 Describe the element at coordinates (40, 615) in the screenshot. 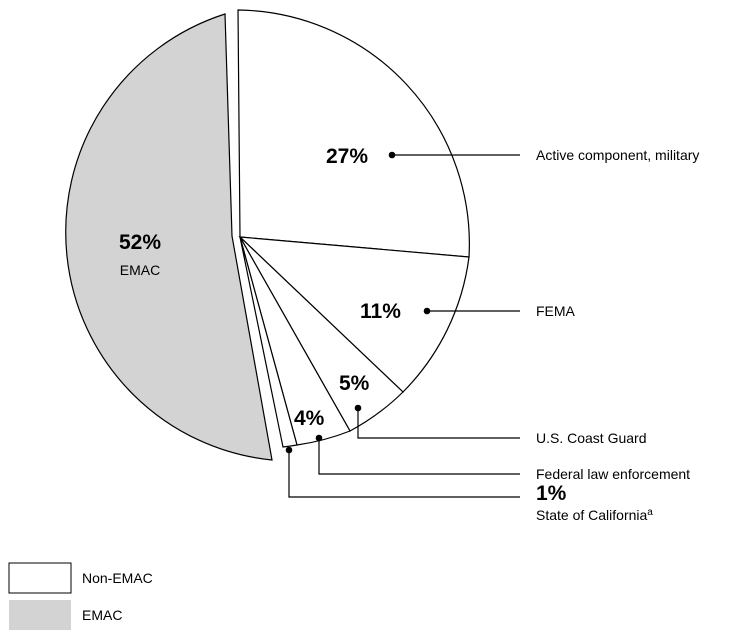

I see `legend-swatch-emac` at that location.